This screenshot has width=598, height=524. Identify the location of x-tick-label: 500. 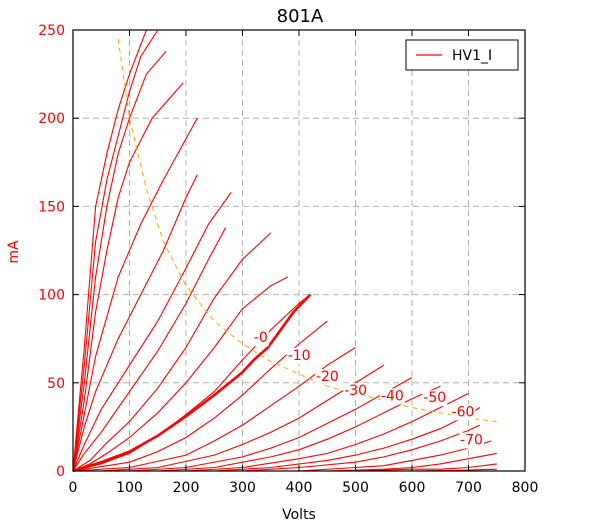
(355, 488).